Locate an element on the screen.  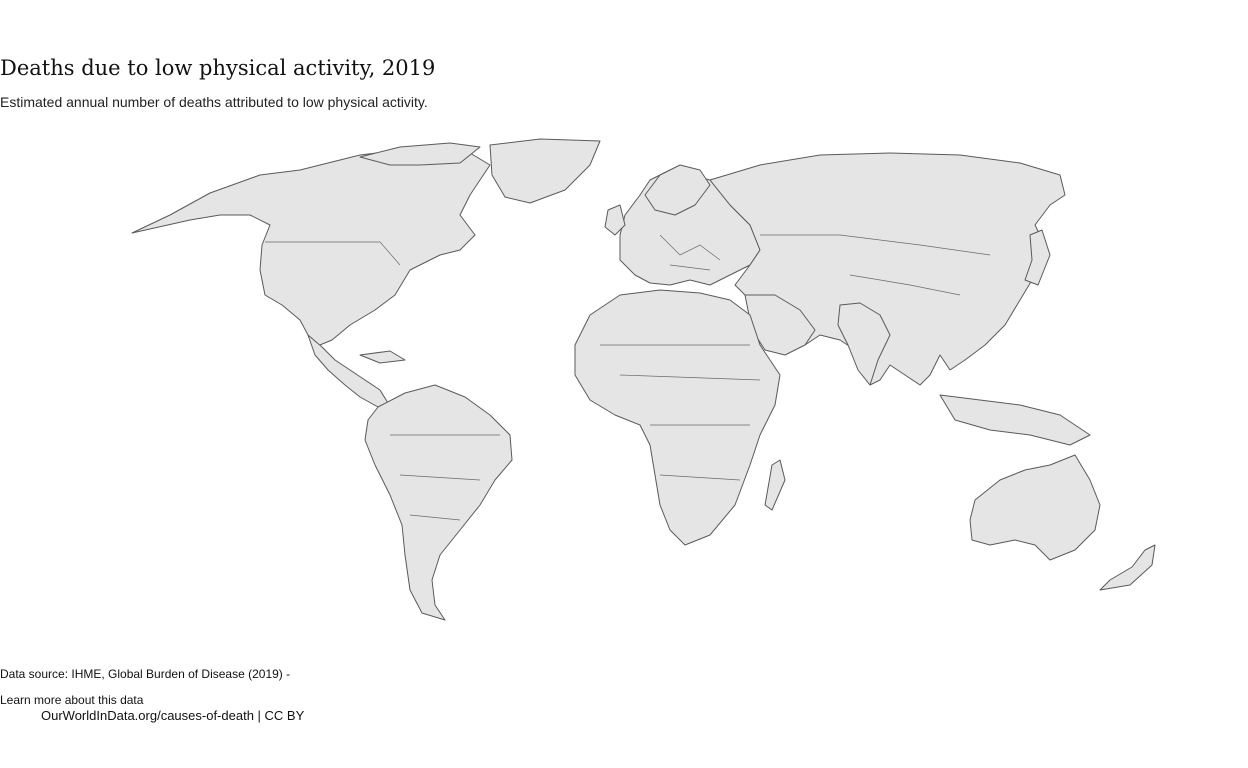
madagascar is located at coordinates (775, 485).